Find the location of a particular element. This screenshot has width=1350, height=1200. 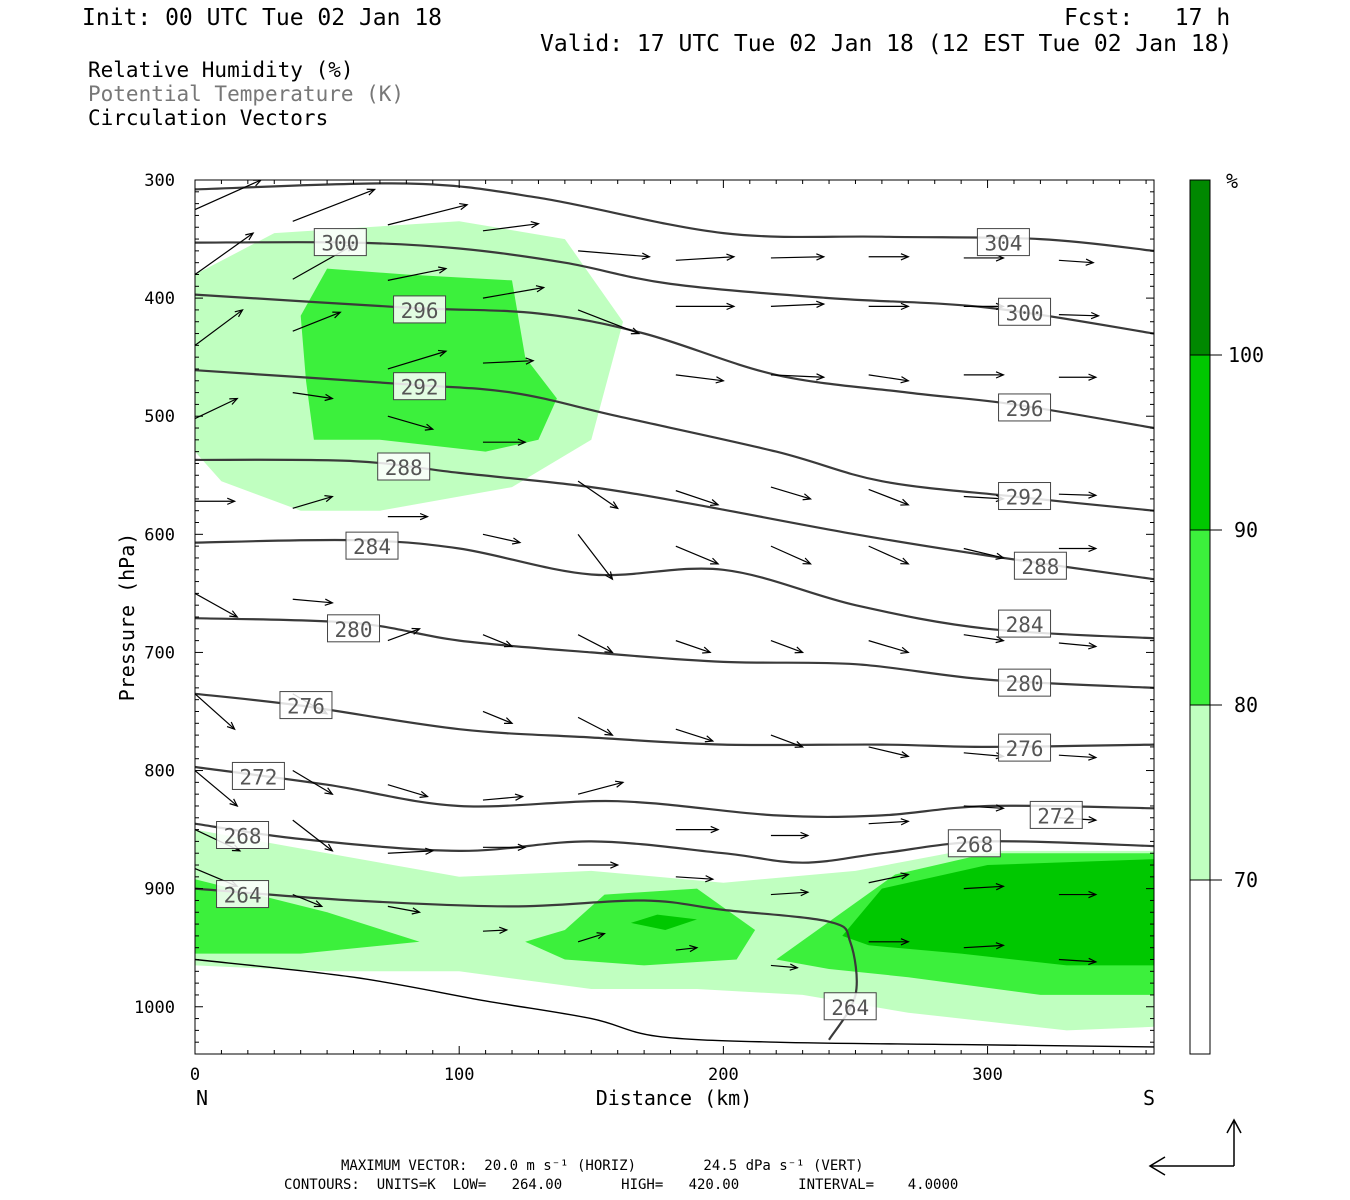

svg-text: 288 is located at coordinates (1040, 567).